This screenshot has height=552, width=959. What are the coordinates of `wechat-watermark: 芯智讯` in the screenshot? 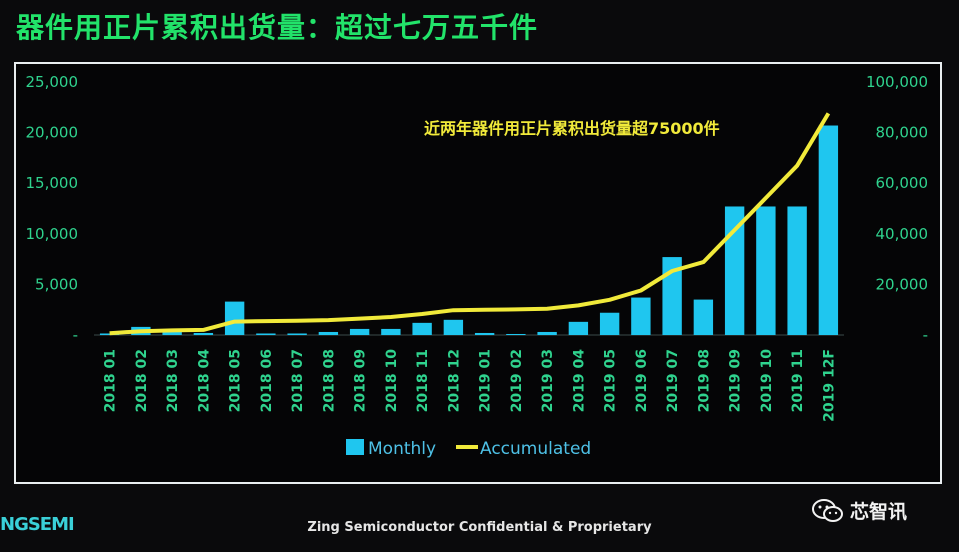 It's located at (859, 510).